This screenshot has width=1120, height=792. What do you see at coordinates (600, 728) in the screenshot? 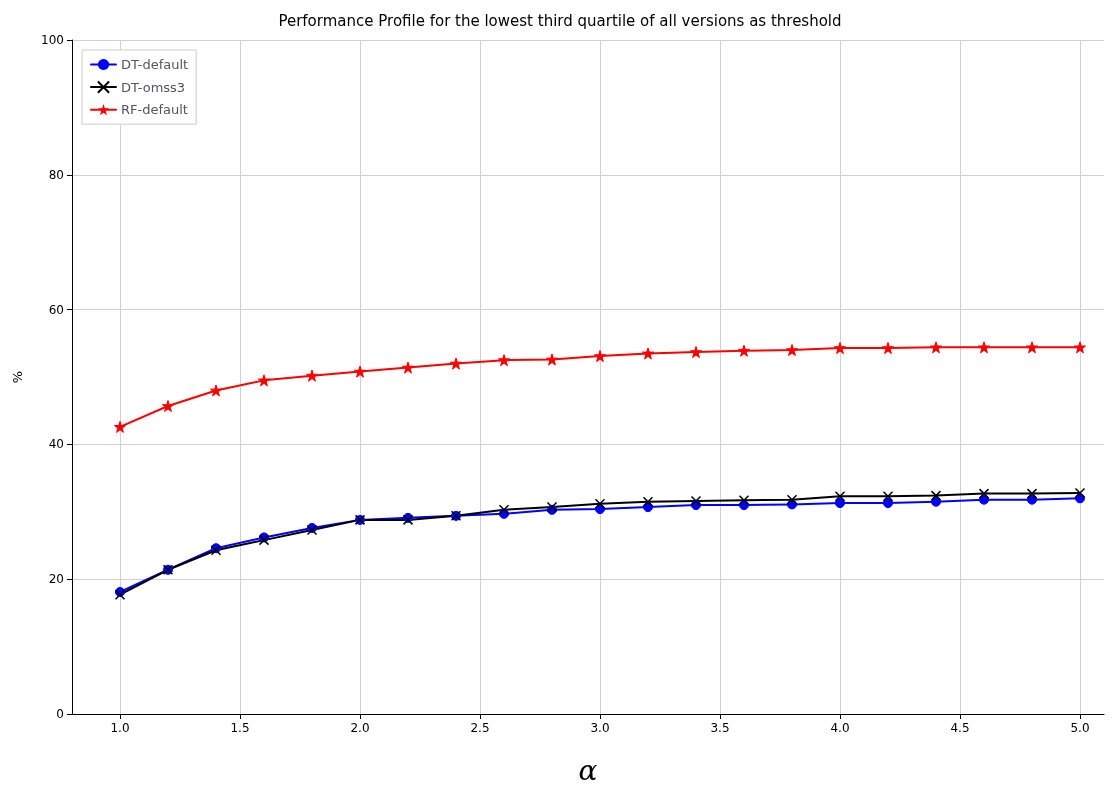
I see `x-tick-label: 3.0` at bounding box center [600, 728].